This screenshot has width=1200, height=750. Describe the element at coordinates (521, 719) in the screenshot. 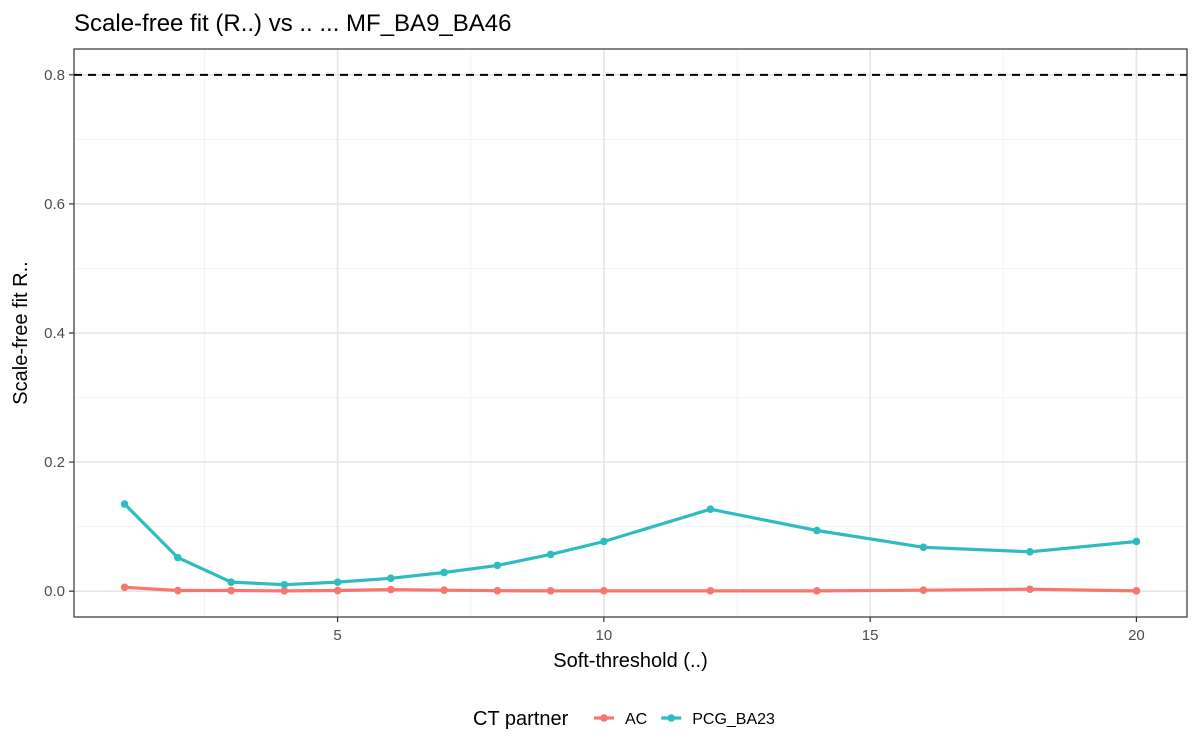

I see `legend-title: CT partner` at that location.